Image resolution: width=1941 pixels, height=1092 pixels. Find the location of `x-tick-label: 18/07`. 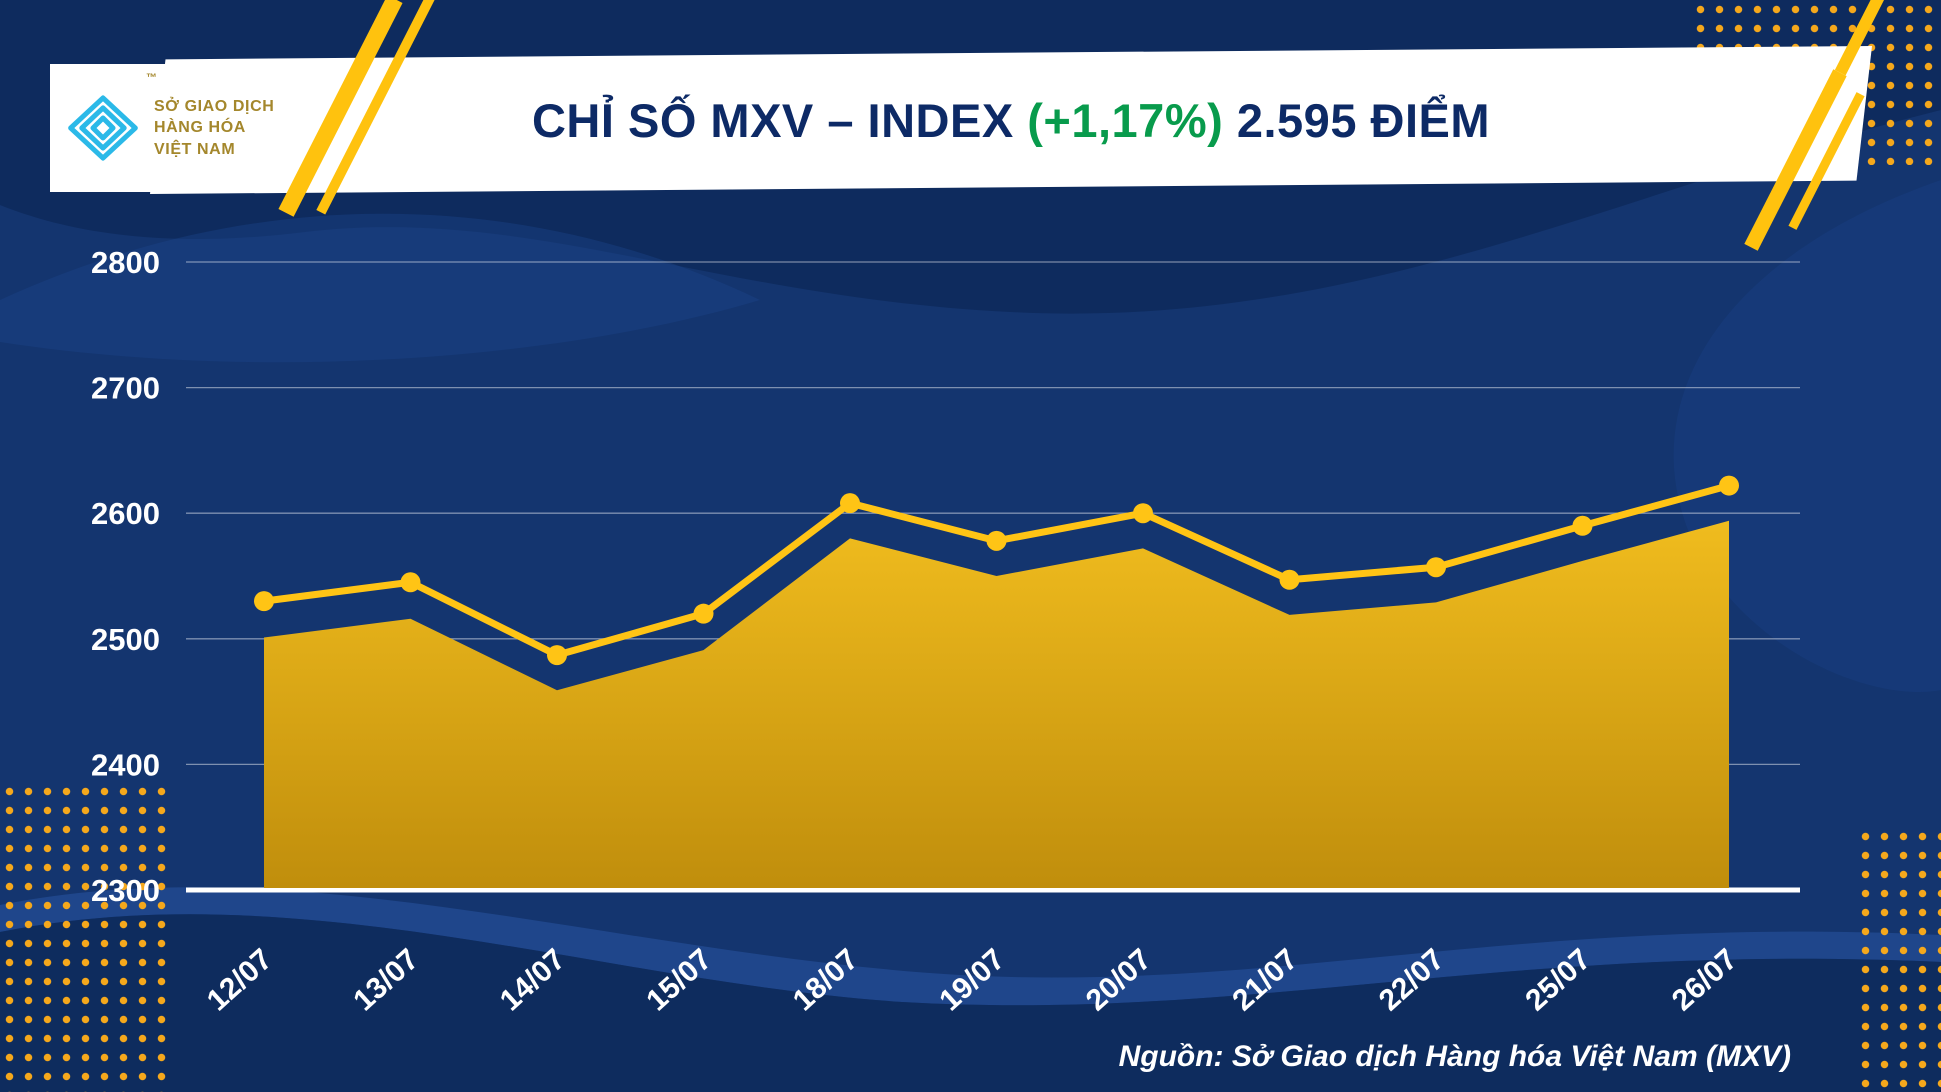

x-tick-label: 18/07 is located at coordinates (826, 980).